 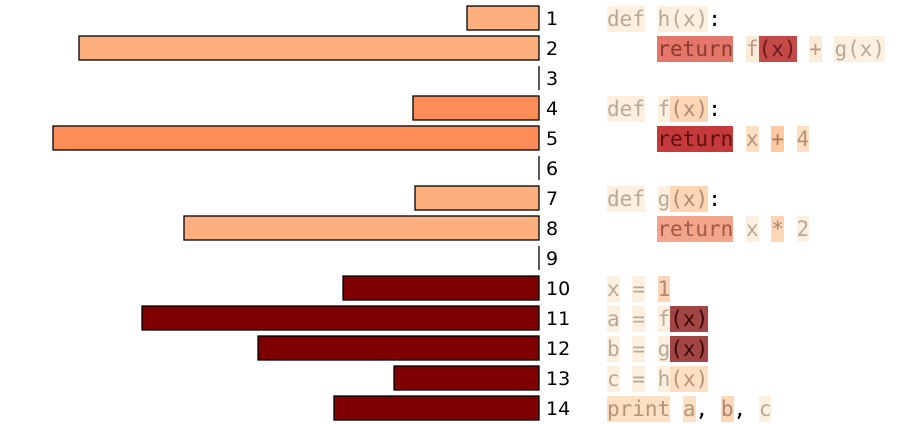 I want to click on line-number-9: 9, so click(x=552, y=259).